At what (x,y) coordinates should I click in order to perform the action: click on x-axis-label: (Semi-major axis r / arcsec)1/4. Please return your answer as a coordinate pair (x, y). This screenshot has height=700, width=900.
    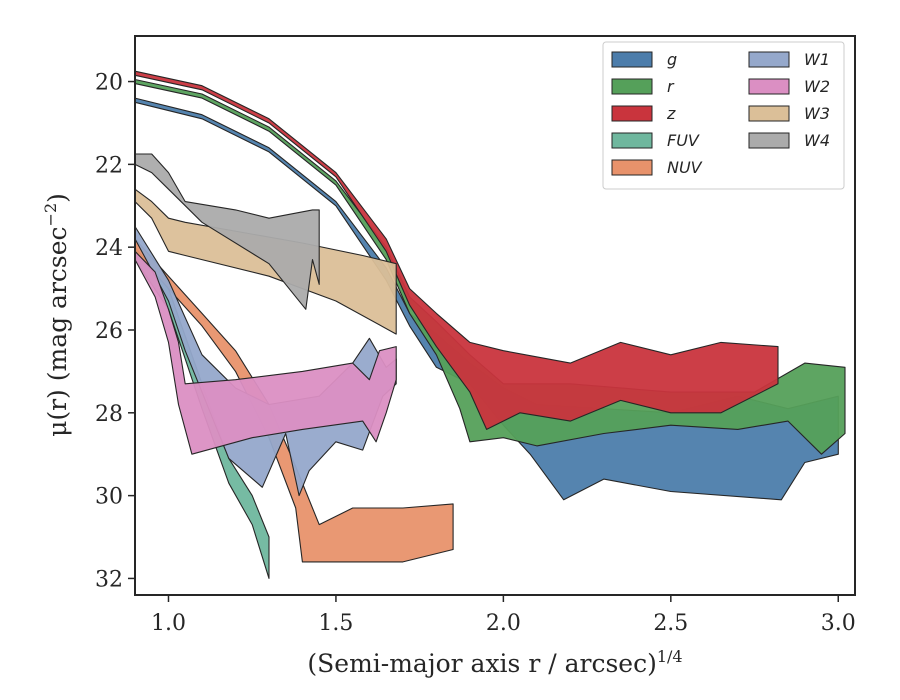
    Looking at the image, I should click on (494, 662).